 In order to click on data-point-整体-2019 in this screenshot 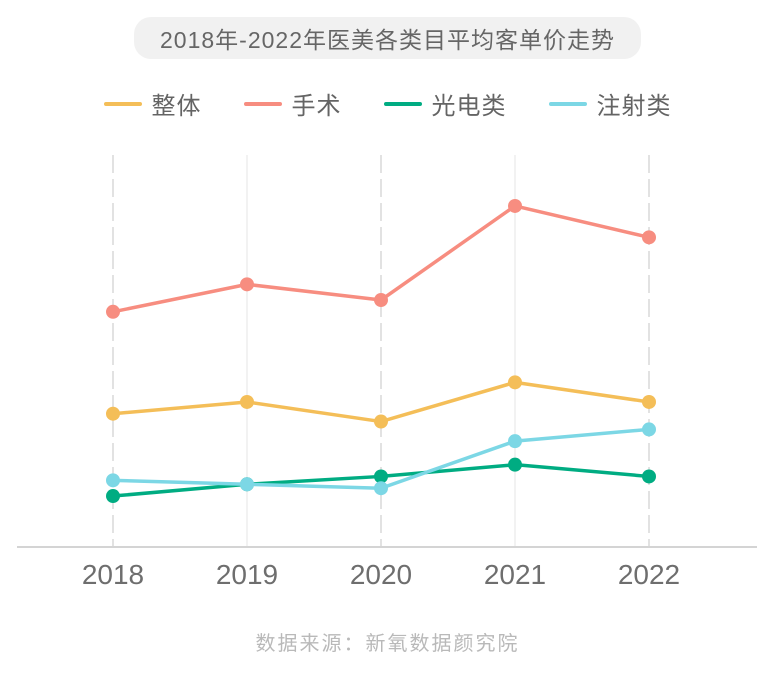, I will do `click(247, 401)`.